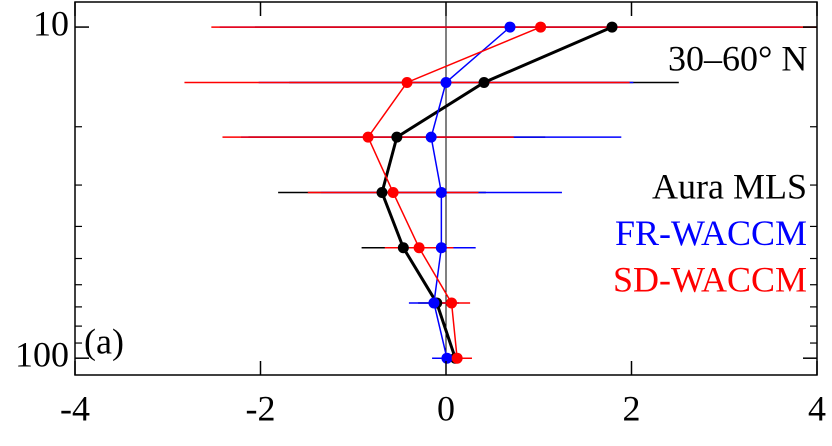  Describe the element at coordinates (75, 408) in the screenshot. I see `x-tick-label: -4` at that location.